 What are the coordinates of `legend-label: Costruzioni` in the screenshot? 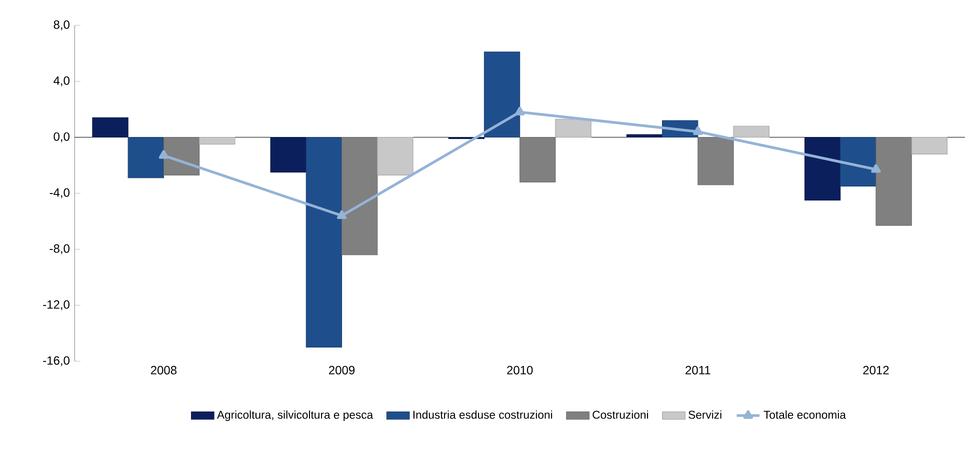 It's located at (620, 414).